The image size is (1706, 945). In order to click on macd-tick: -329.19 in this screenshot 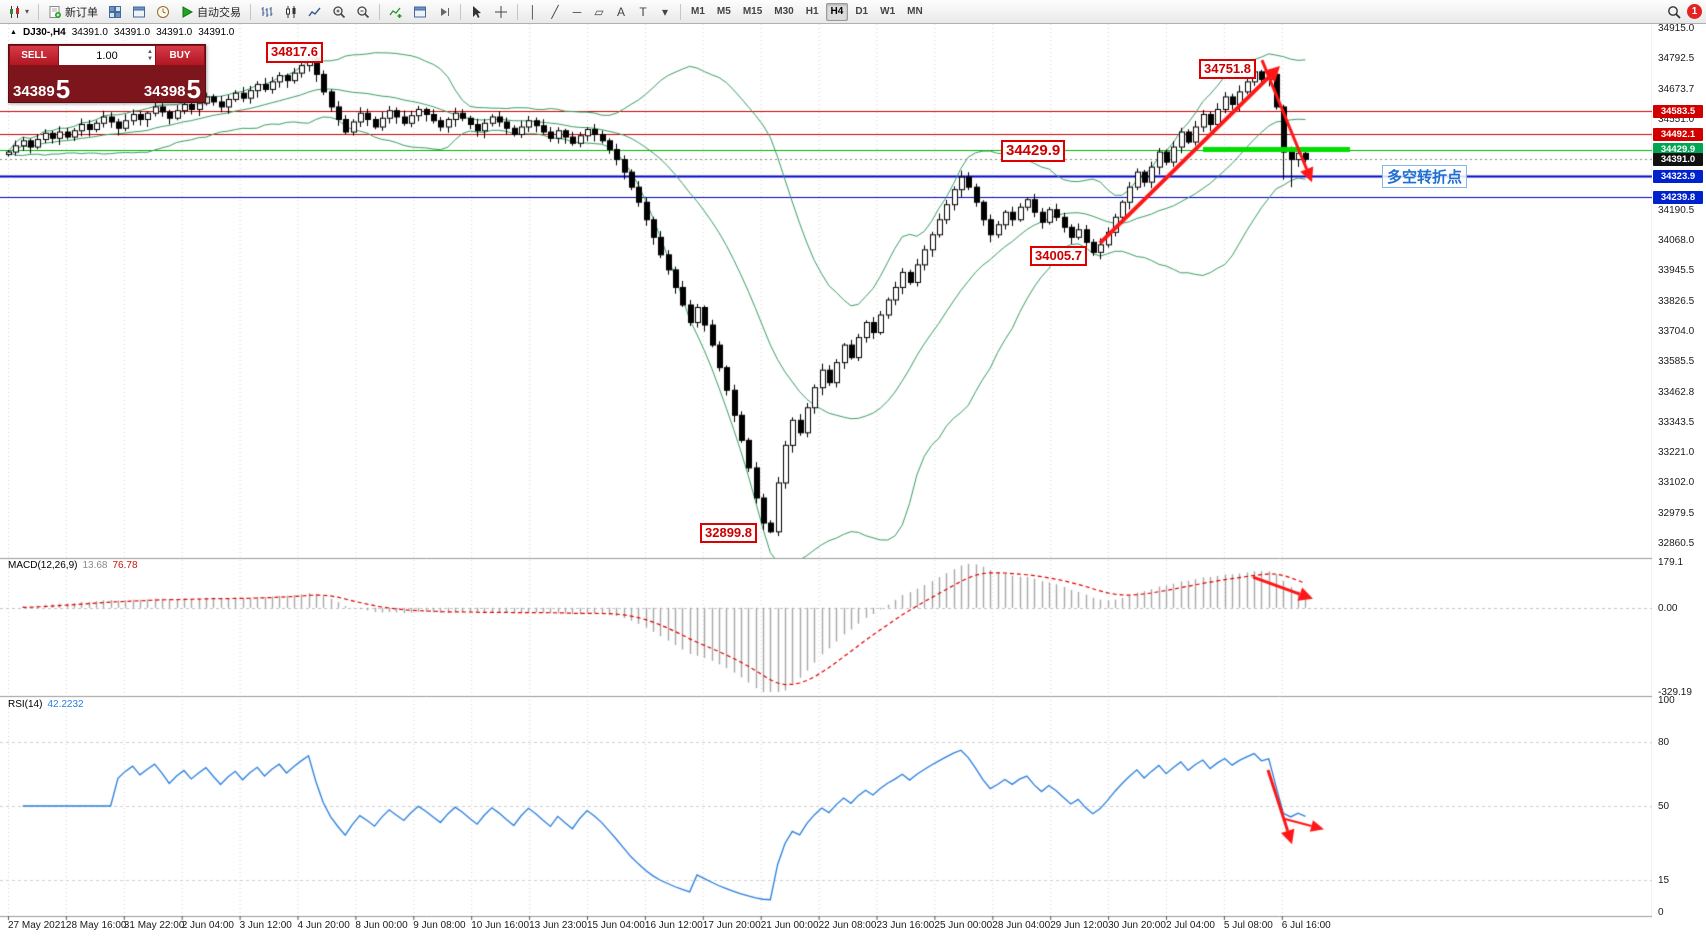, I will do `click(1675, 692)`.